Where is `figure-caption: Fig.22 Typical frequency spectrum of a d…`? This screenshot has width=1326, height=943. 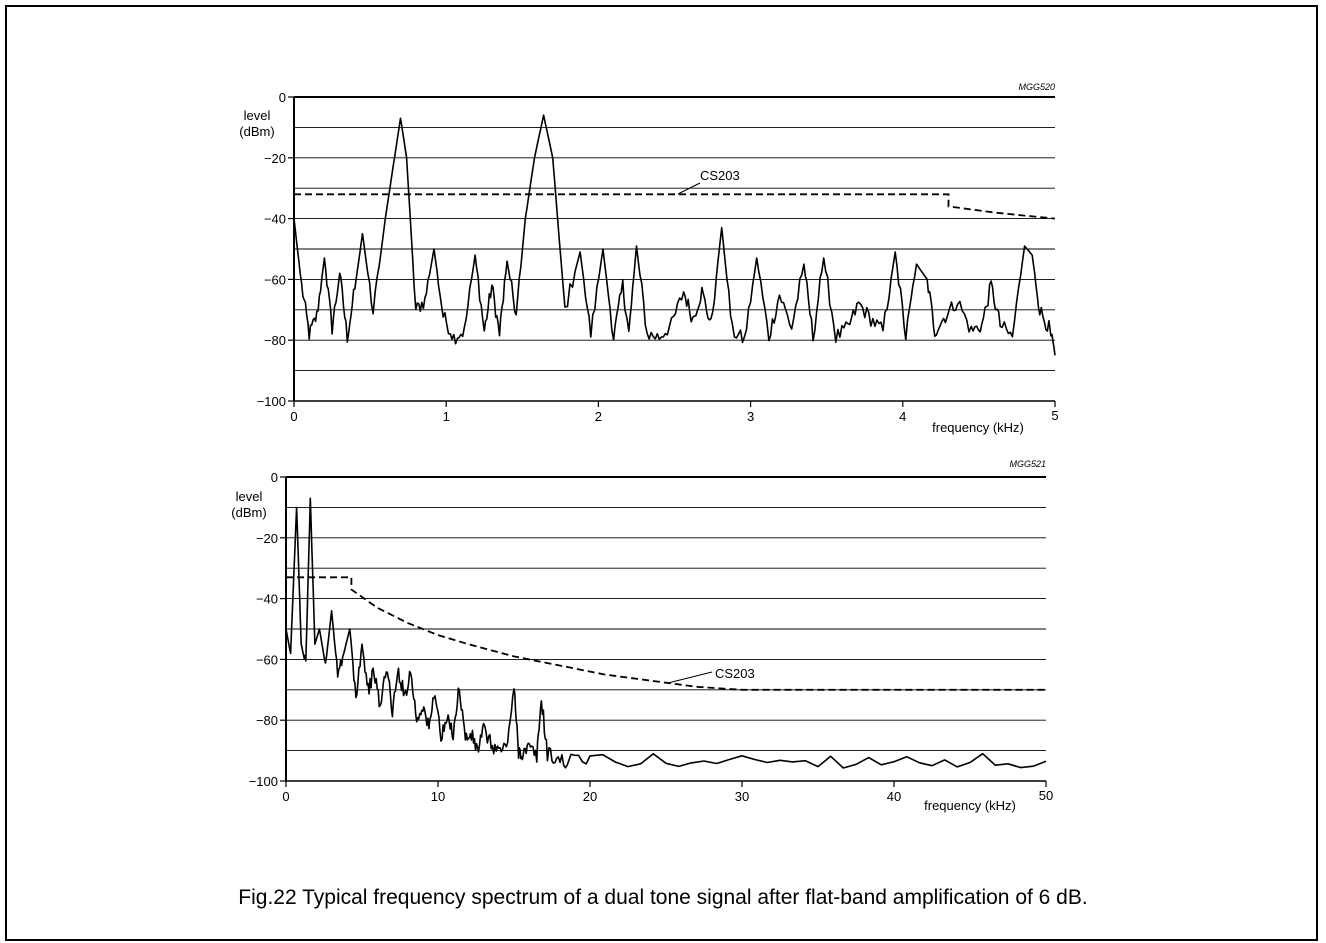
figure-caption: Fig.22 Typical frequency spectrum of a d… is located at coordinates (663, 897).